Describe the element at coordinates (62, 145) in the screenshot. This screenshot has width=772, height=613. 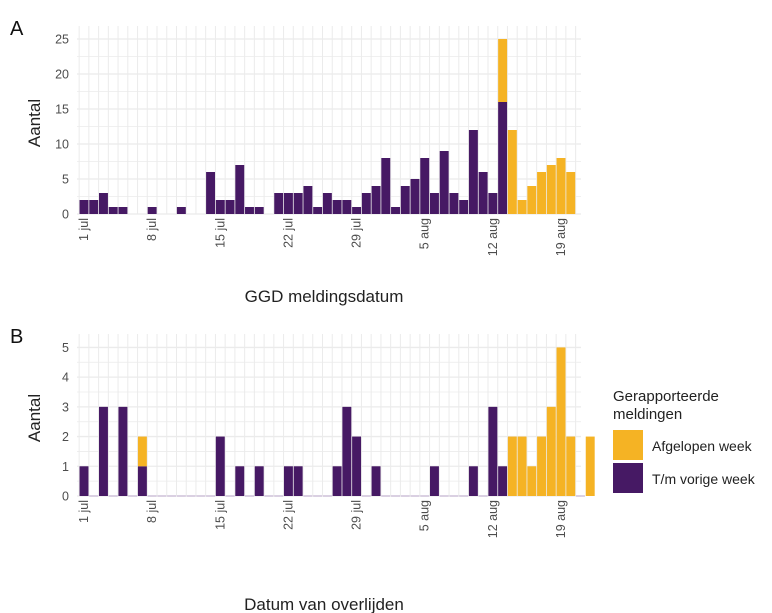
I see `y-tick-label: 10` at that location.